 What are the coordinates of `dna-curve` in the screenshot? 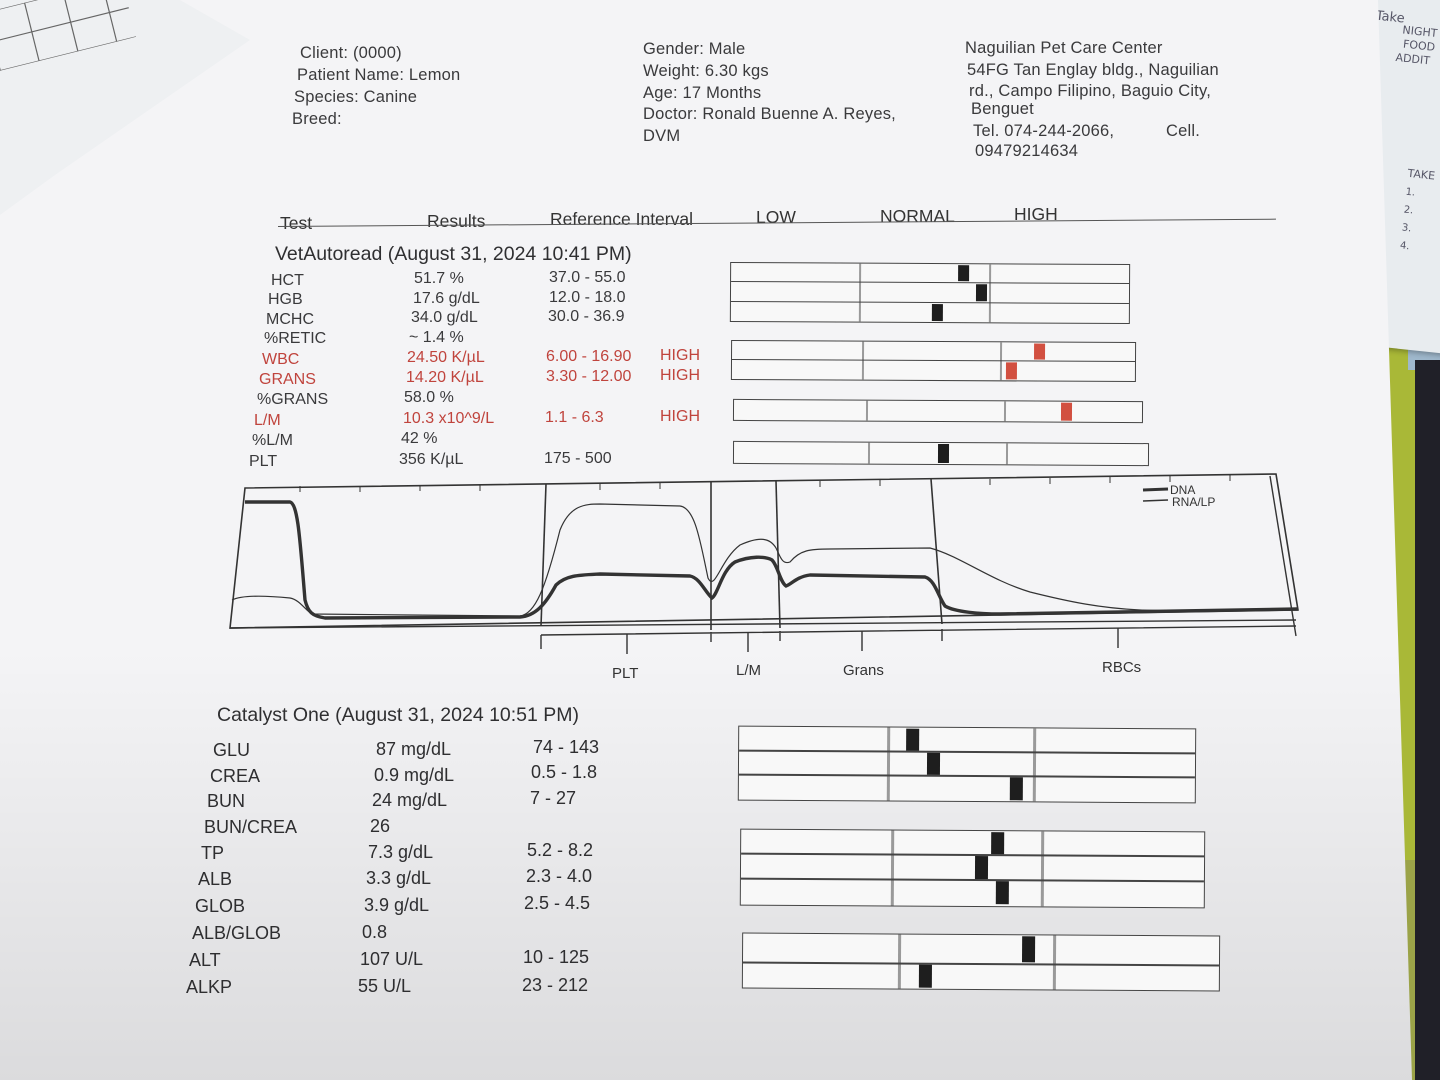 It's located at (772, 560).